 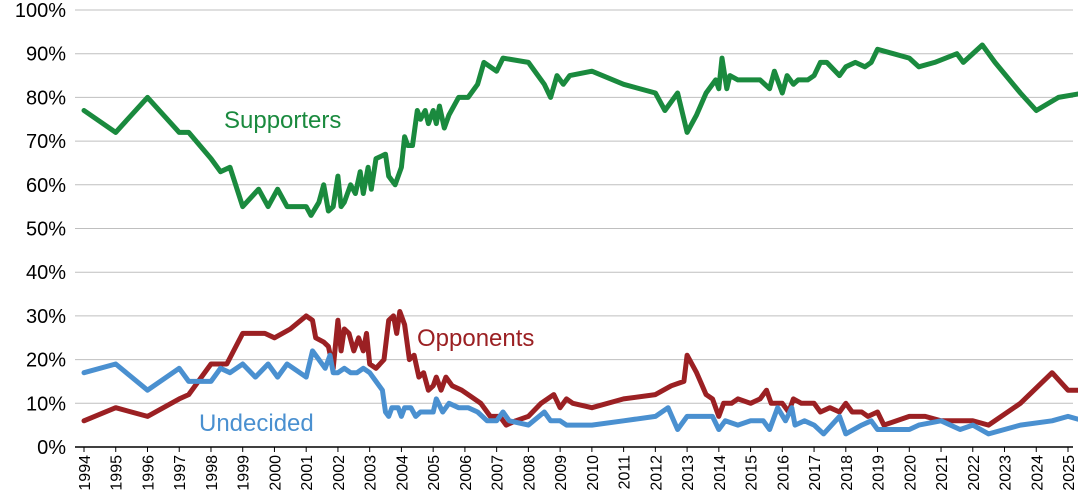 I want to click on x-tick-label: 2025, so click(x=1069, y=473).